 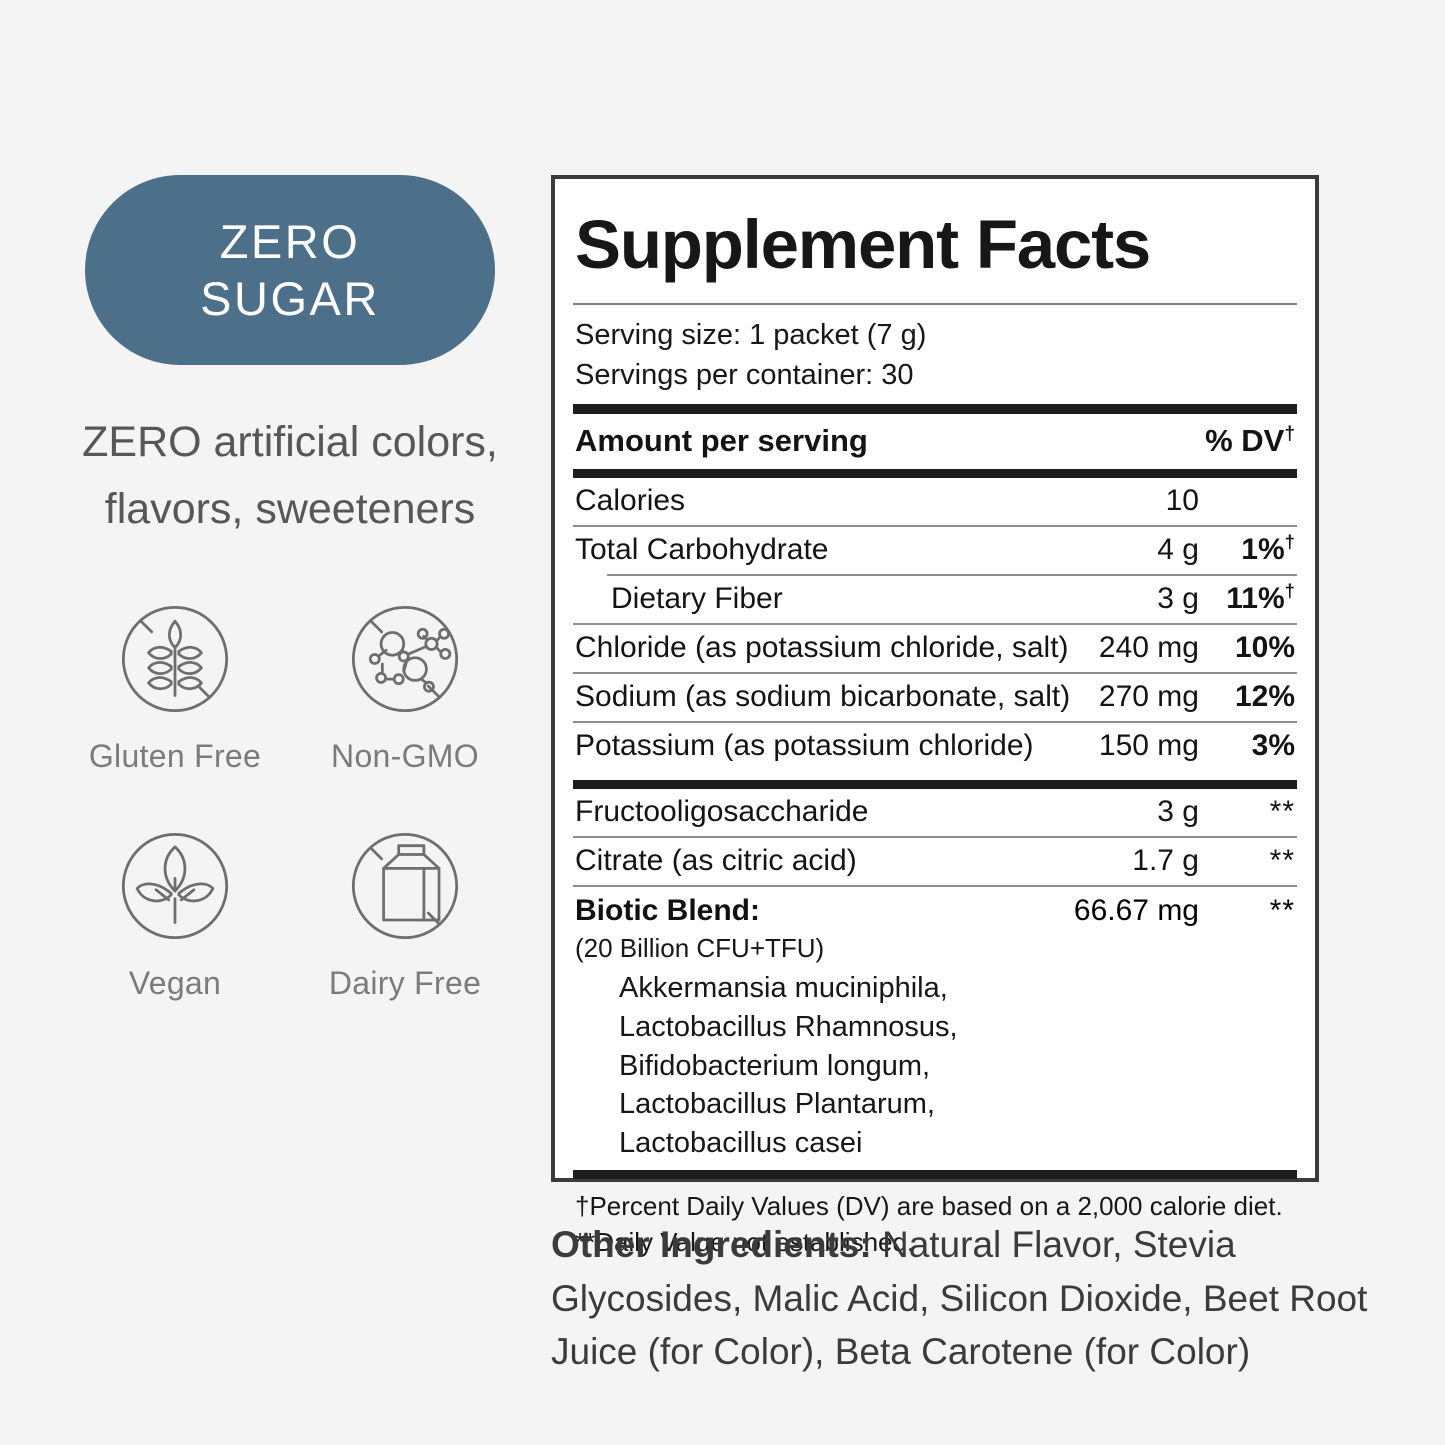 What do you see at coordinates (1282, 910) in the screenshot?
I see `biotic-blend-dv: **` at bounding box center [1282, 910].